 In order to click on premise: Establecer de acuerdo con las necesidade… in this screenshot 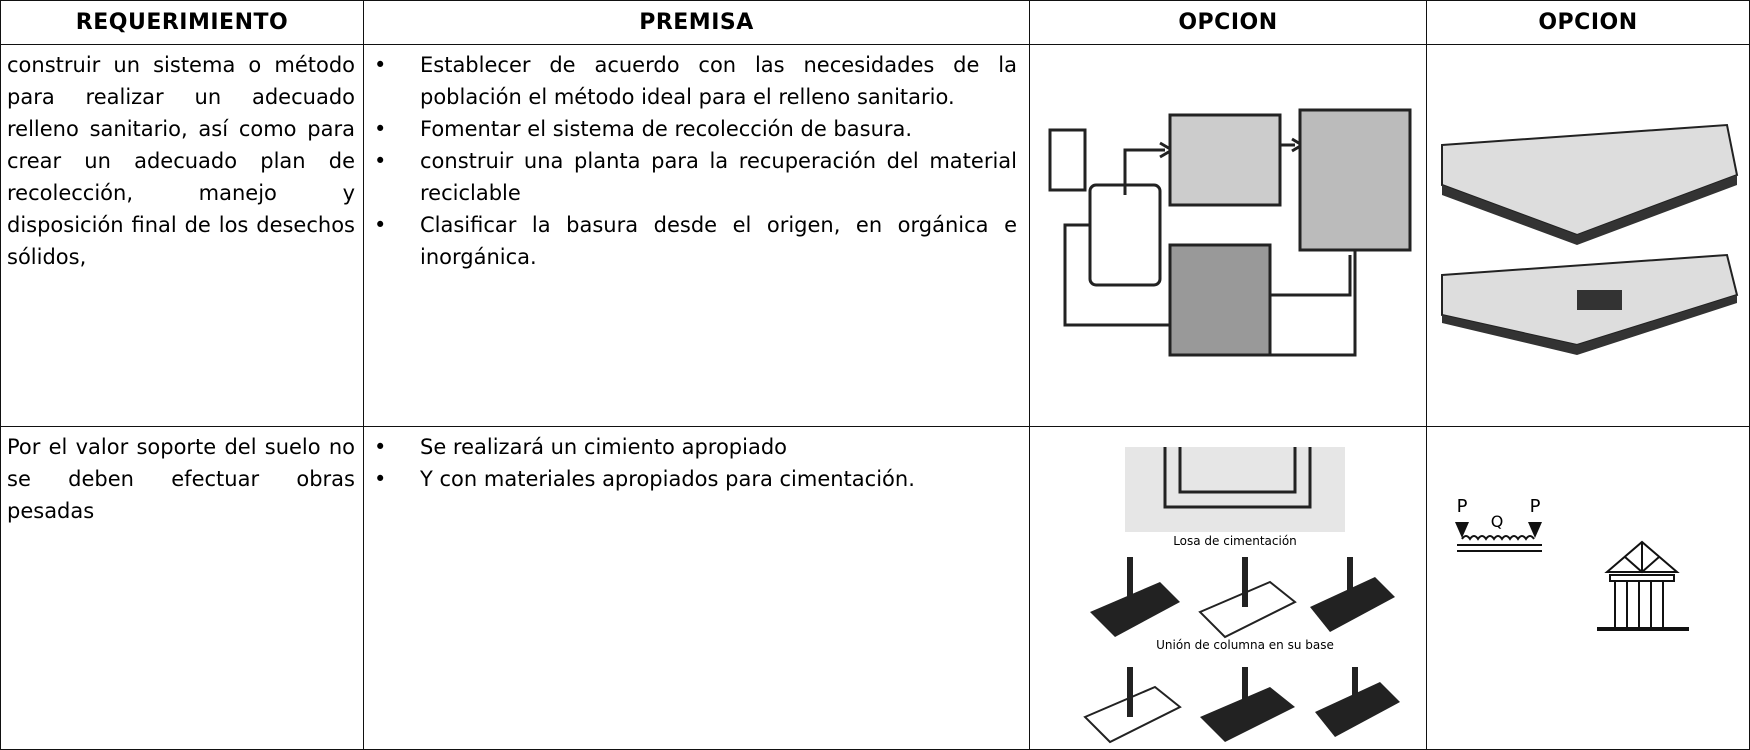, I will do `click(690, 81)`.